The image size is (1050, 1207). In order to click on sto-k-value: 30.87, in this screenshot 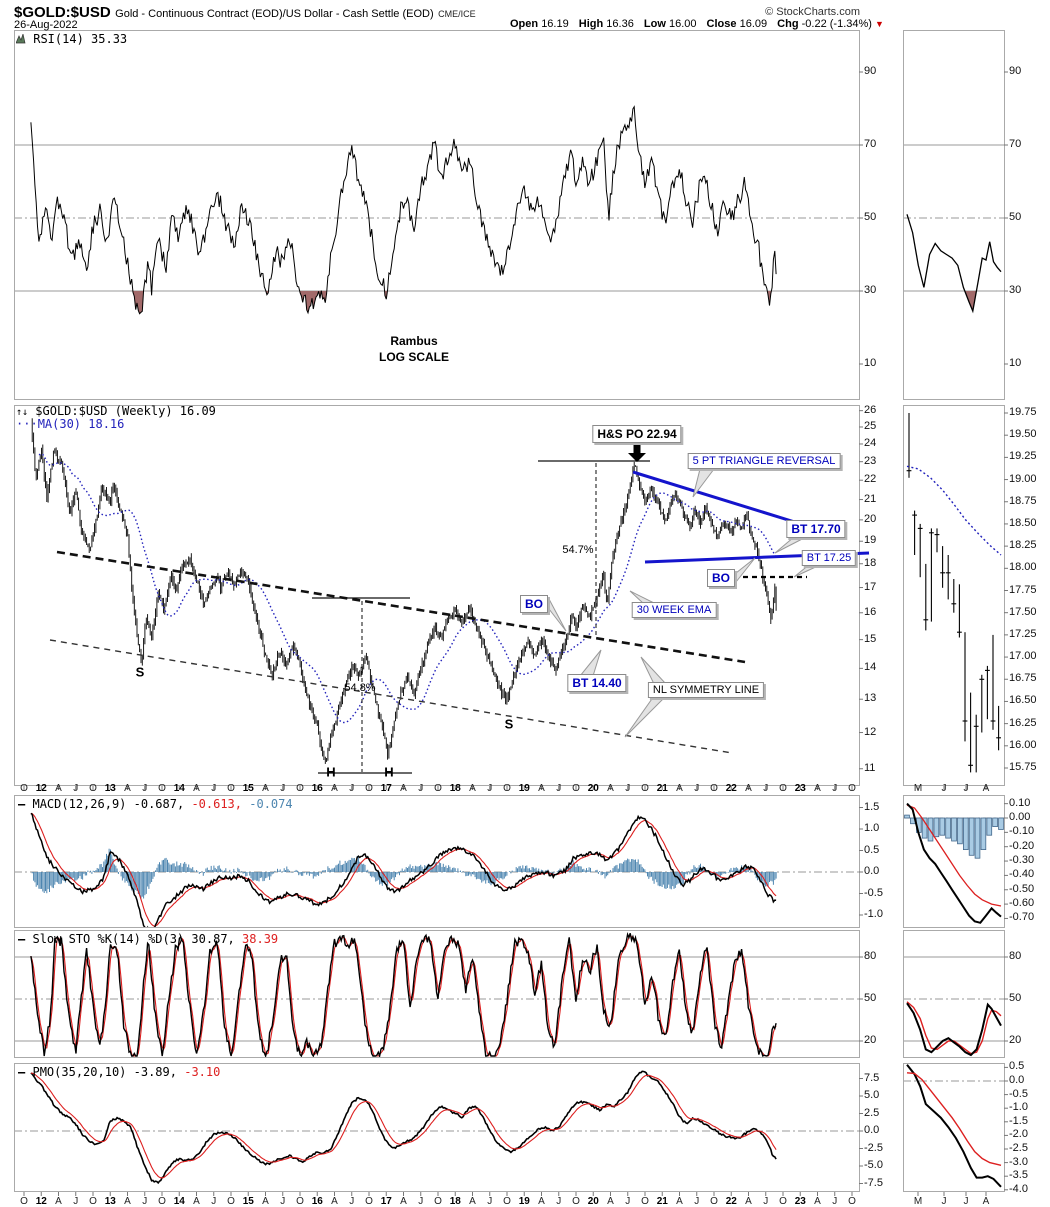, I will do `click(213, 939)`.